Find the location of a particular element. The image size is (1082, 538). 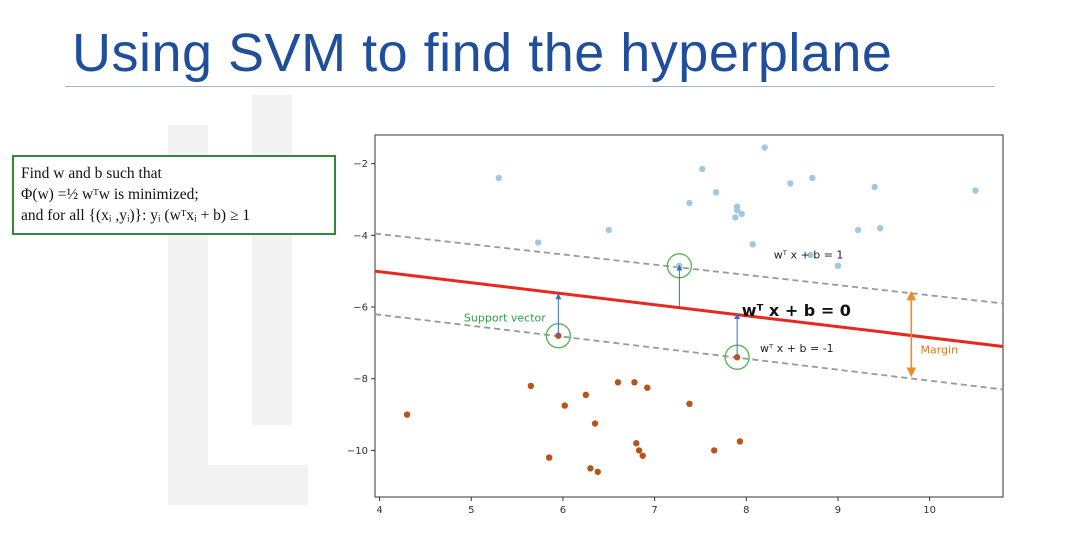

hyperplane-label: wᵀ x + b = 0 is located at coordinates (796, 310).